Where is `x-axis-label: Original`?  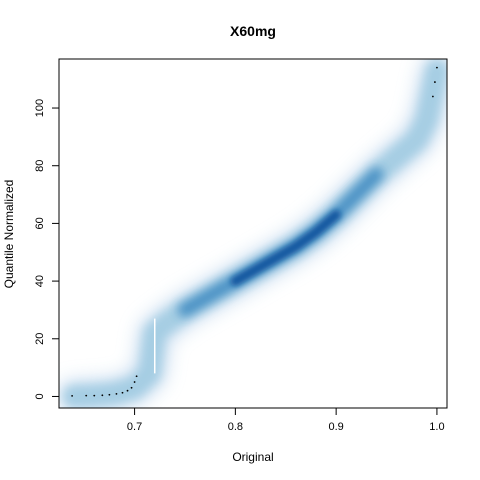 x-axis-label: Original is located at coordinates (252, 457).